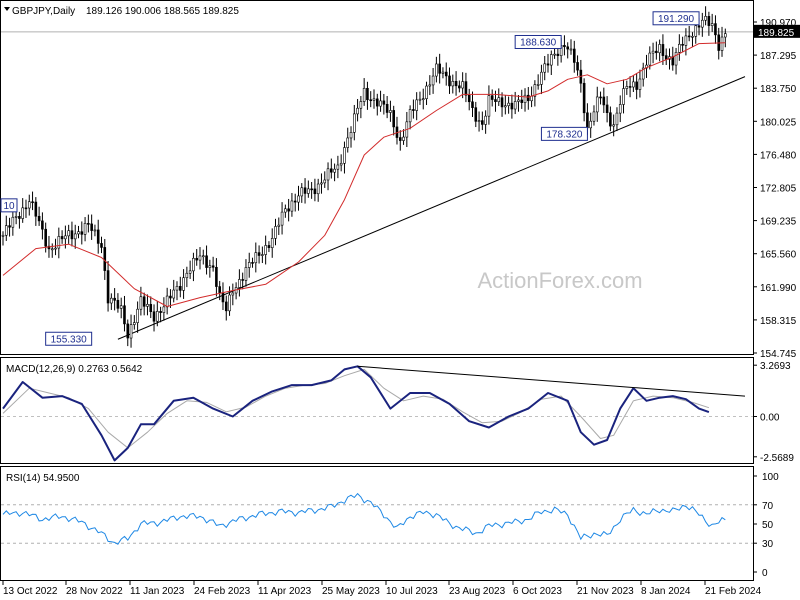 The image size is (800, 600). Describe the element at coordinates (351, 591) in the screenshot. I see `x-tick-label: 25 May 2023` at that location.